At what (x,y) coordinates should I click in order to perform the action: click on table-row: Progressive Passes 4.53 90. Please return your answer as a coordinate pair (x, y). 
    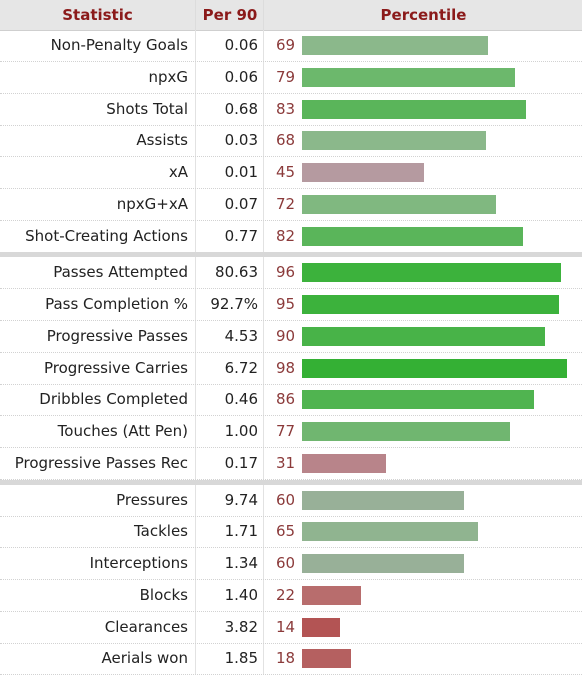
    Looking at the image, I should click on (291, 337).